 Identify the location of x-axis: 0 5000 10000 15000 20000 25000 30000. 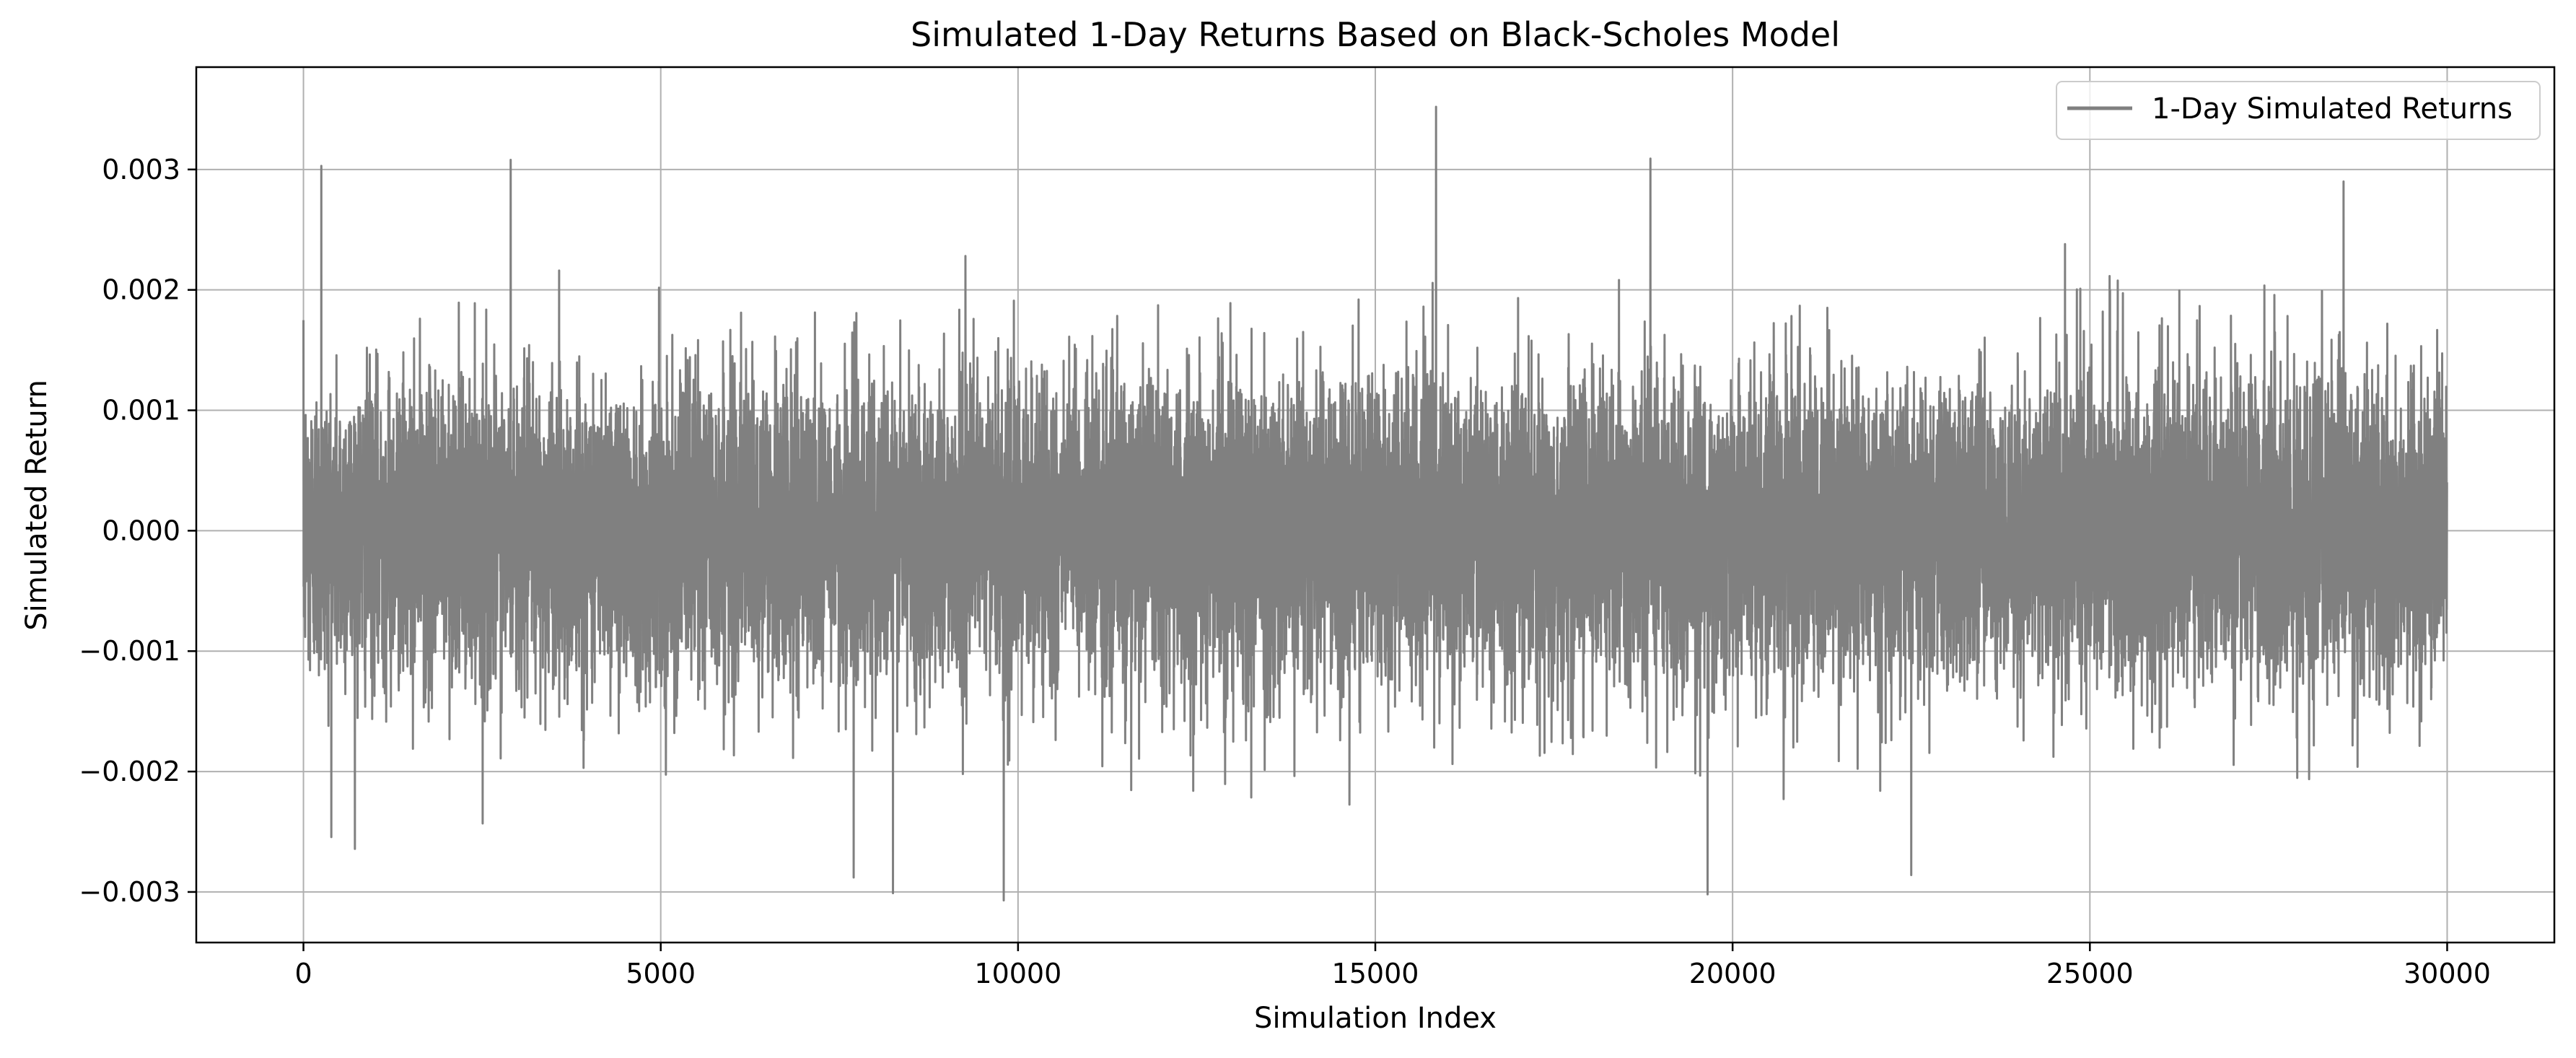
(1392, 966).